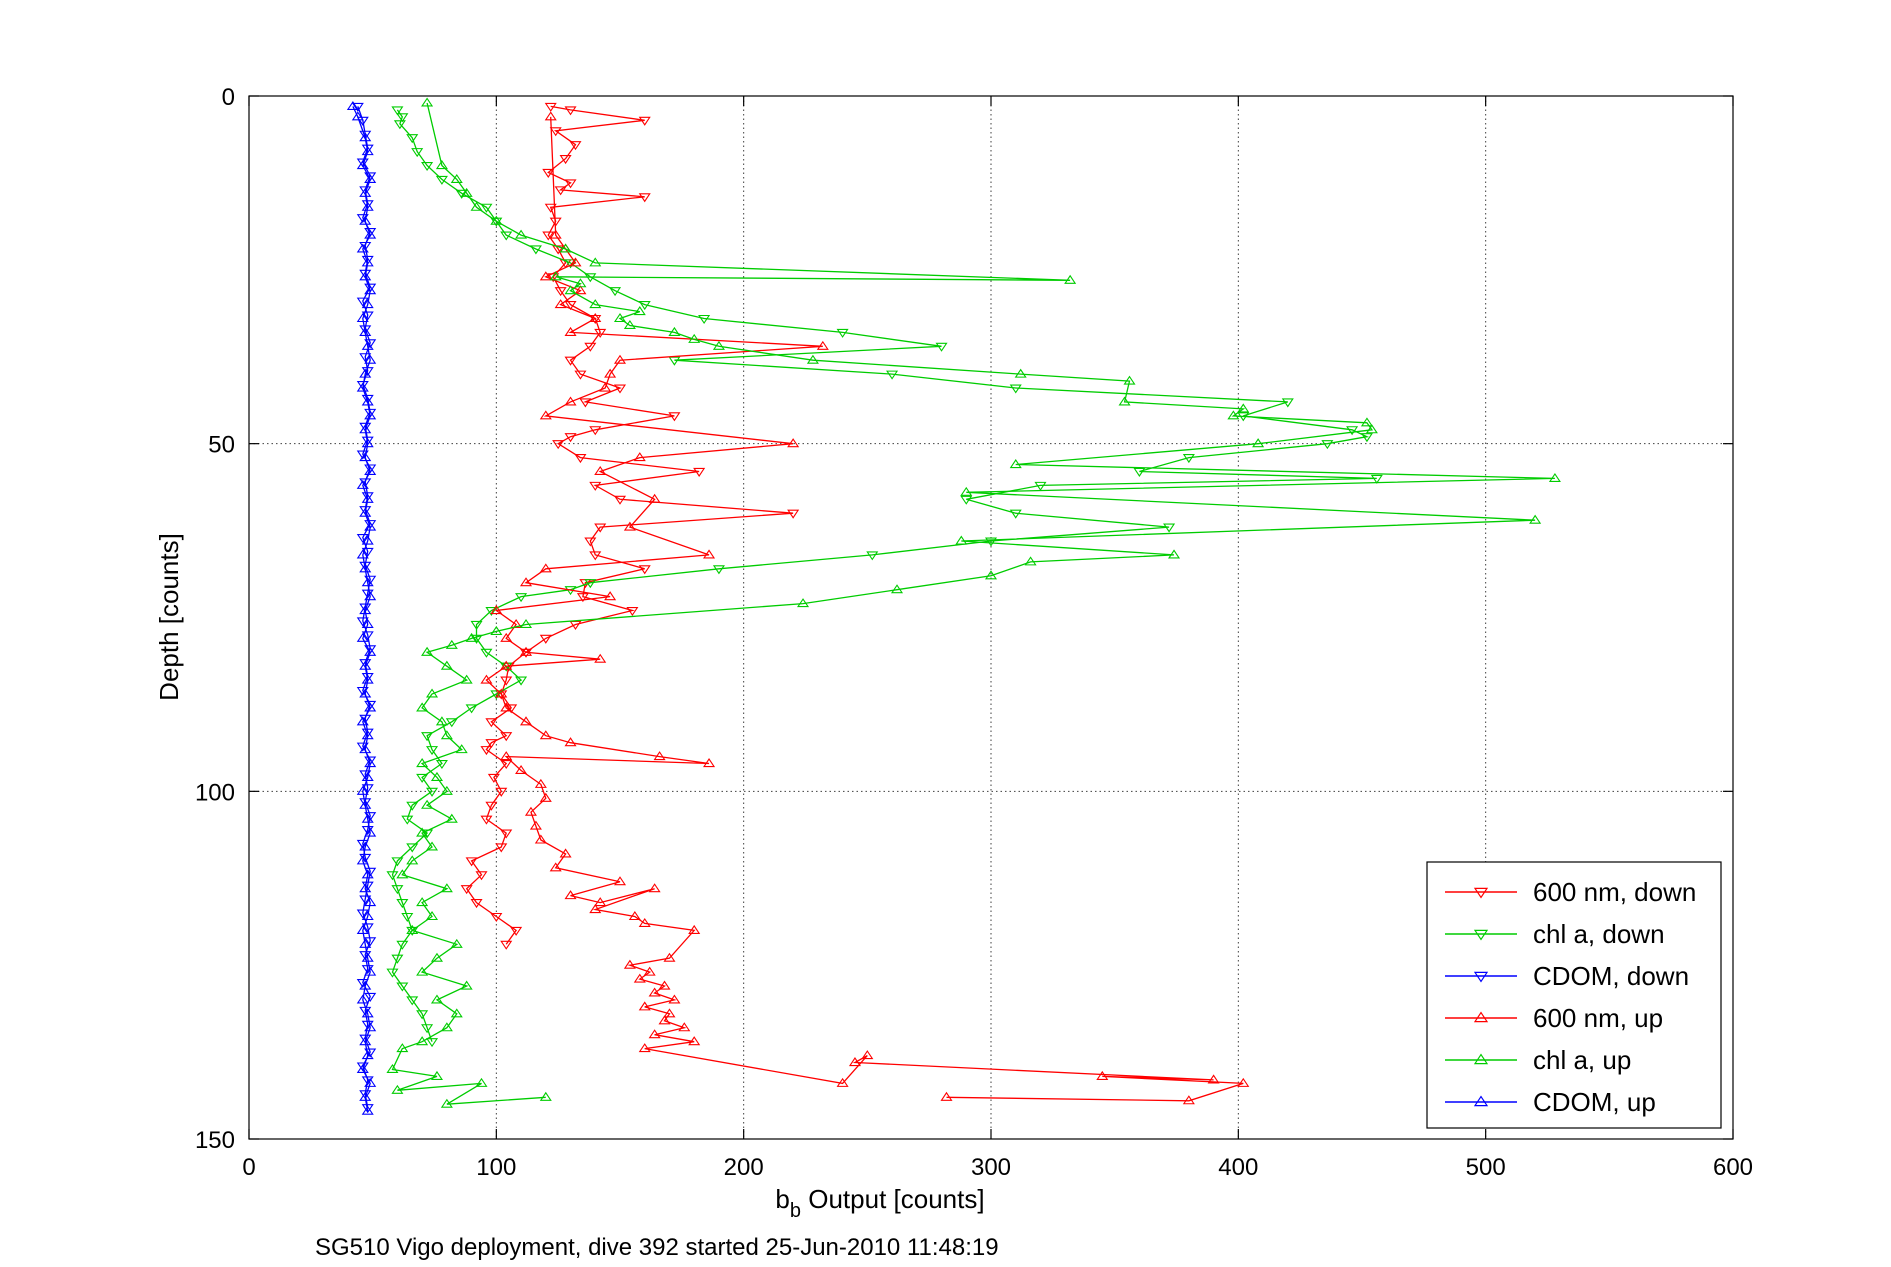 The height and width of the screenshot is (1267, 1891). I want to click on y-tick-label: 150, so click(215, 1140).